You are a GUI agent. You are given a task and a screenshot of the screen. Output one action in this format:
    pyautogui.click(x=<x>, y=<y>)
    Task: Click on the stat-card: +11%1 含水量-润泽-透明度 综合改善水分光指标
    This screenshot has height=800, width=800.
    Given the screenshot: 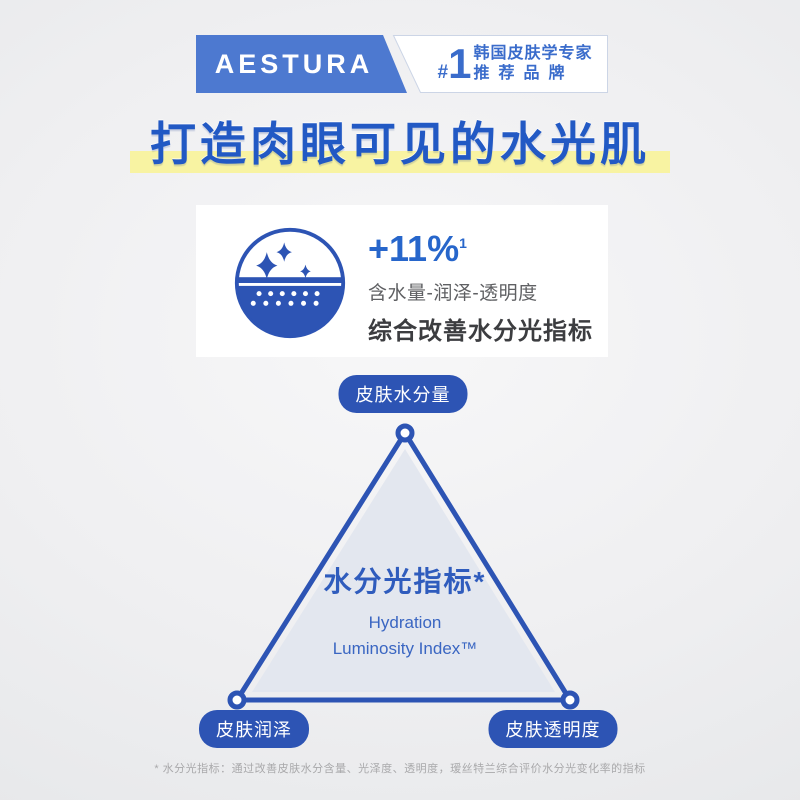 What is the action you would take?
    pyautogui.click(x=402, y=281)
    